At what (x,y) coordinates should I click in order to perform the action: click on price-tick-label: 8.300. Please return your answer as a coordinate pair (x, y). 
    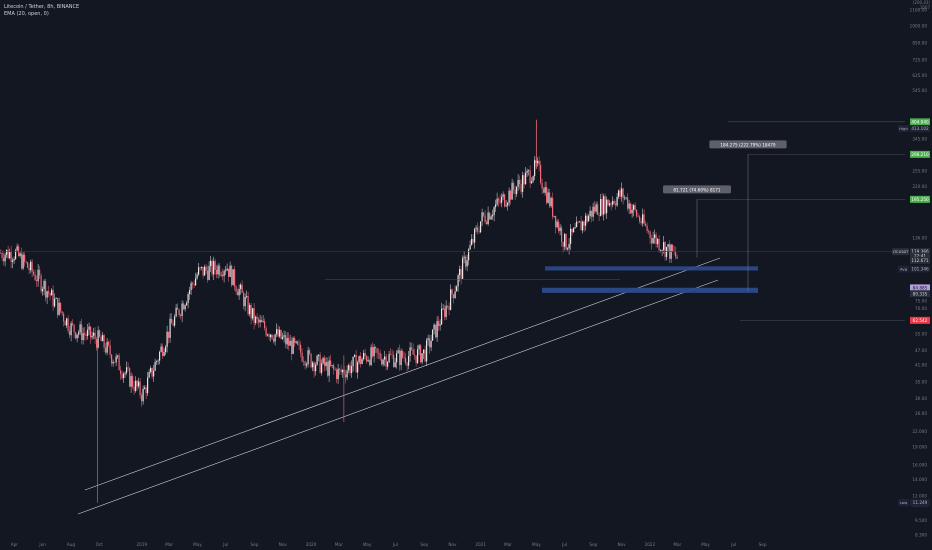
    Looking at the image, I should click on (921, 535).